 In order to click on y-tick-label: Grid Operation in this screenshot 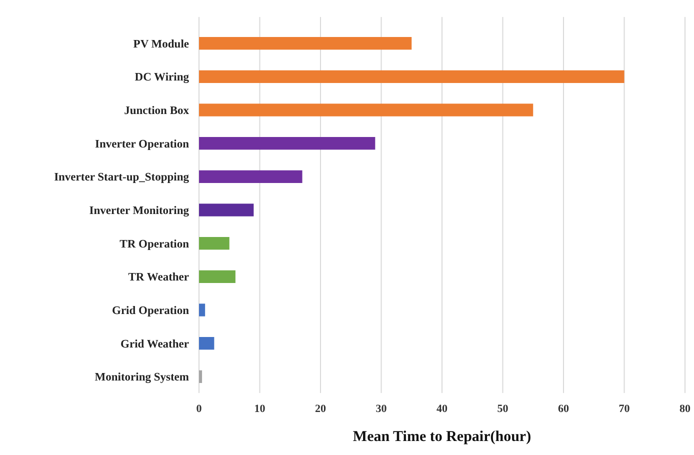, I will do `click(151, 311)`.